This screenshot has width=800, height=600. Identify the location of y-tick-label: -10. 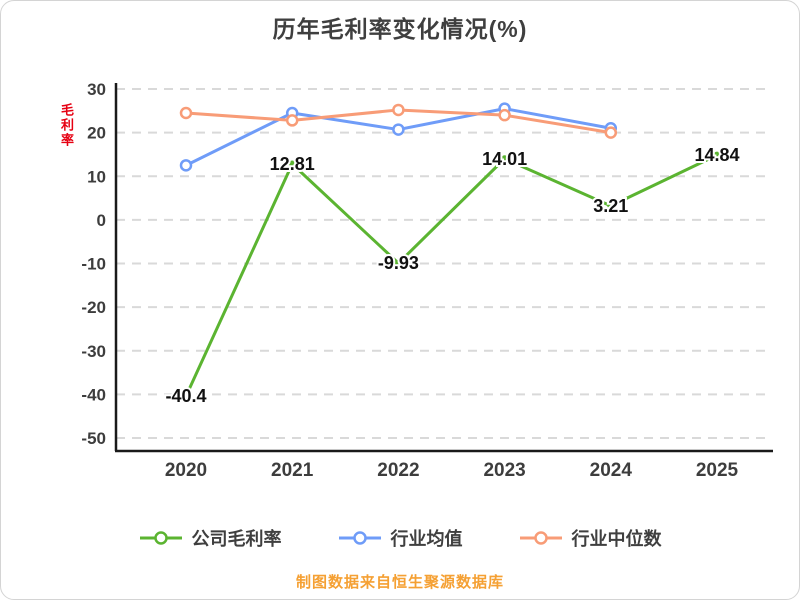
(93, 264).